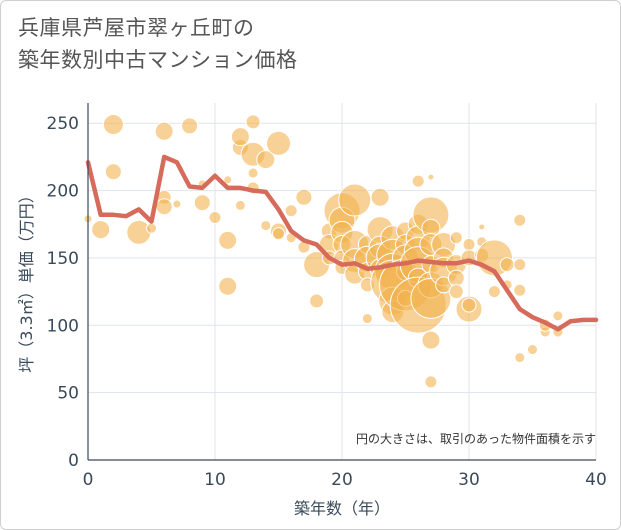 Image resolution: width=621 pixels, height=530 pixels. I want to click on chart-title-line-1: 兵庫県芦屋市翠ヶ丘町の, so click(136, 28).